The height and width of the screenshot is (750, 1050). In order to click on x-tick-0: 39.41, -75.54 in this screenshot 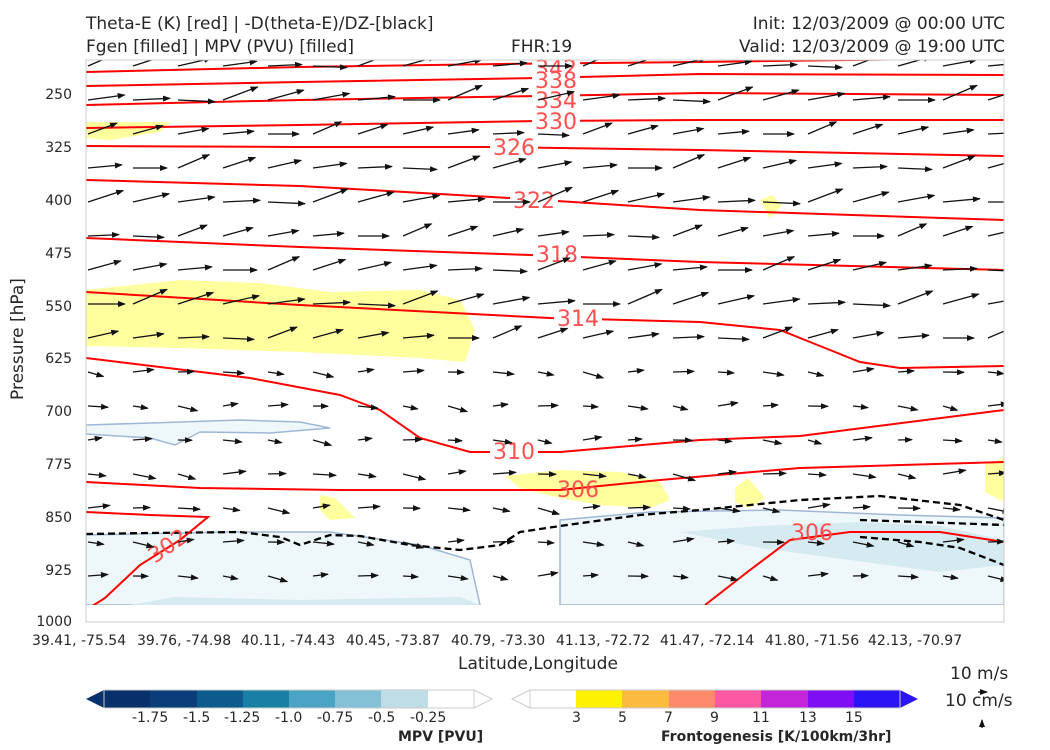, I will do `click(79, 641)`.